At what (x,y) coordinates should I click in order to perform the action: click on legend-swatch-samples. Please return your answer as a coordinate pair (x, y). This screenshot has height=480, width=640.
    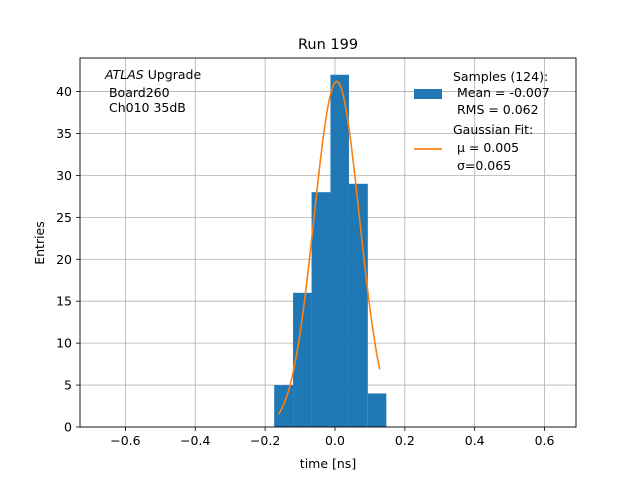
    Looking at the image, I should click on (428, 94).